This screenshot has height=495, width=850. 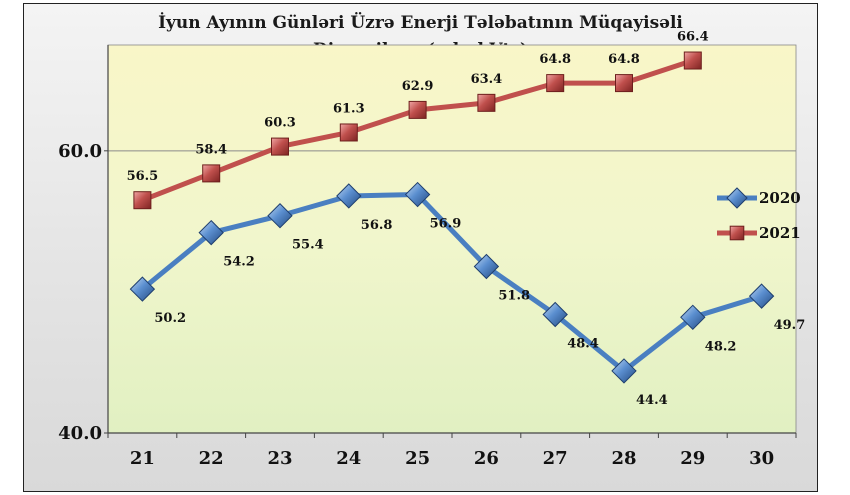 What do you see at coordinates (80, 433) in the screenshot?
I see `y-tick-label: 40.0` at bounding box center [80, 433].